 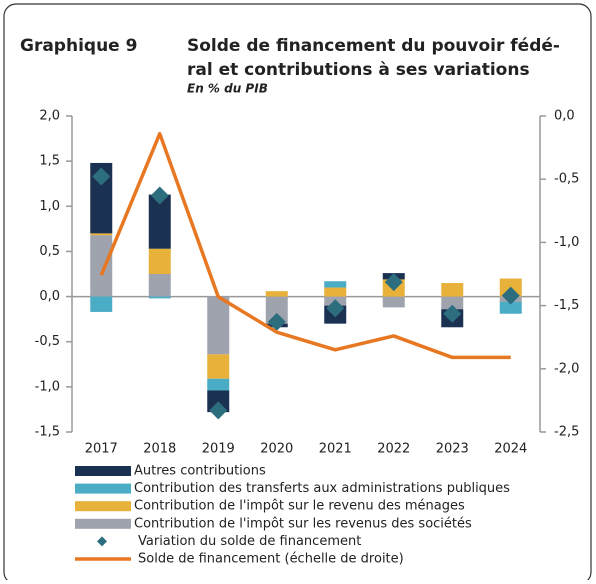 I want to click on y-tick-label: 2,0, so click(x=49, y=116).